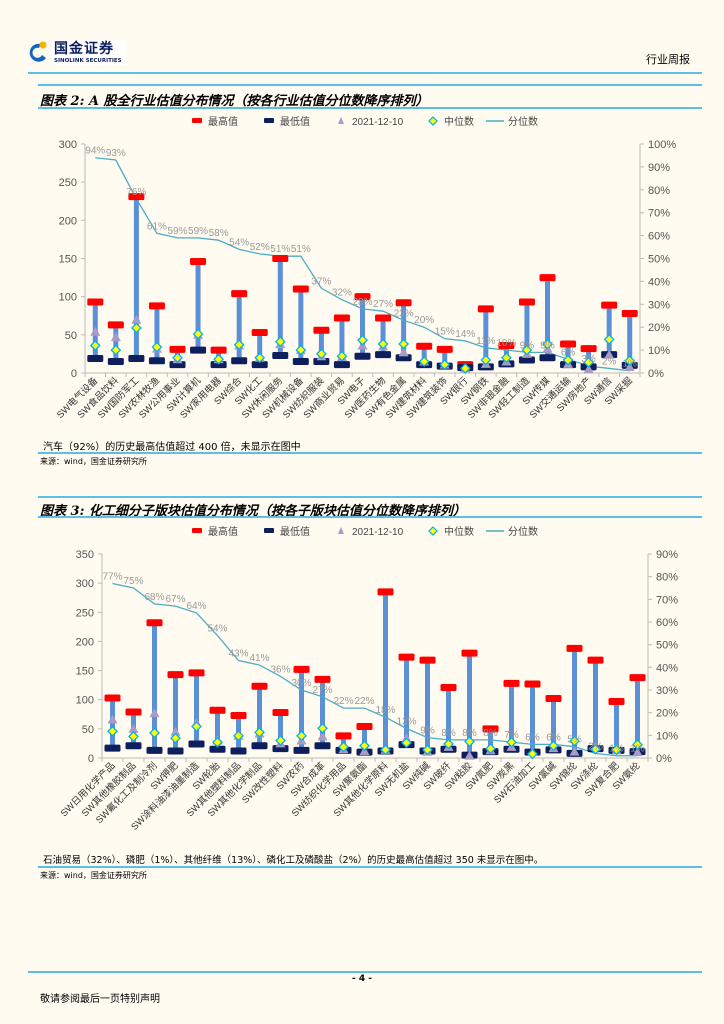  I want to click on percentile-label: 27%, so click(383, 304).